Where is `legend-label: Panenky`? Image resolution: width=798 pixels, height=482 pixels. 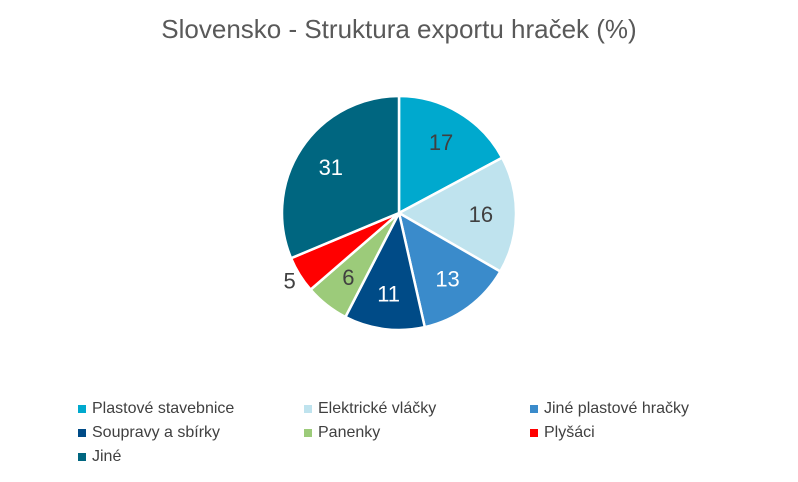
legend-label: Panenky is located at coordinates (349, 432).